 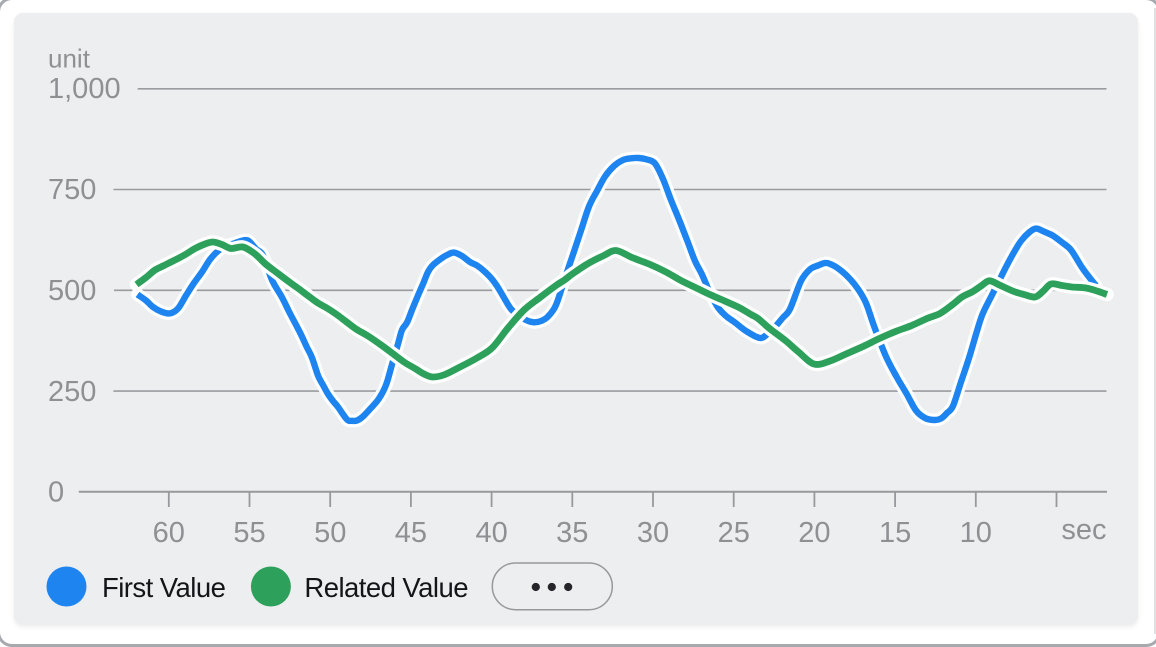 I want to click on svg-text: 10, so click(x=976, y=533).